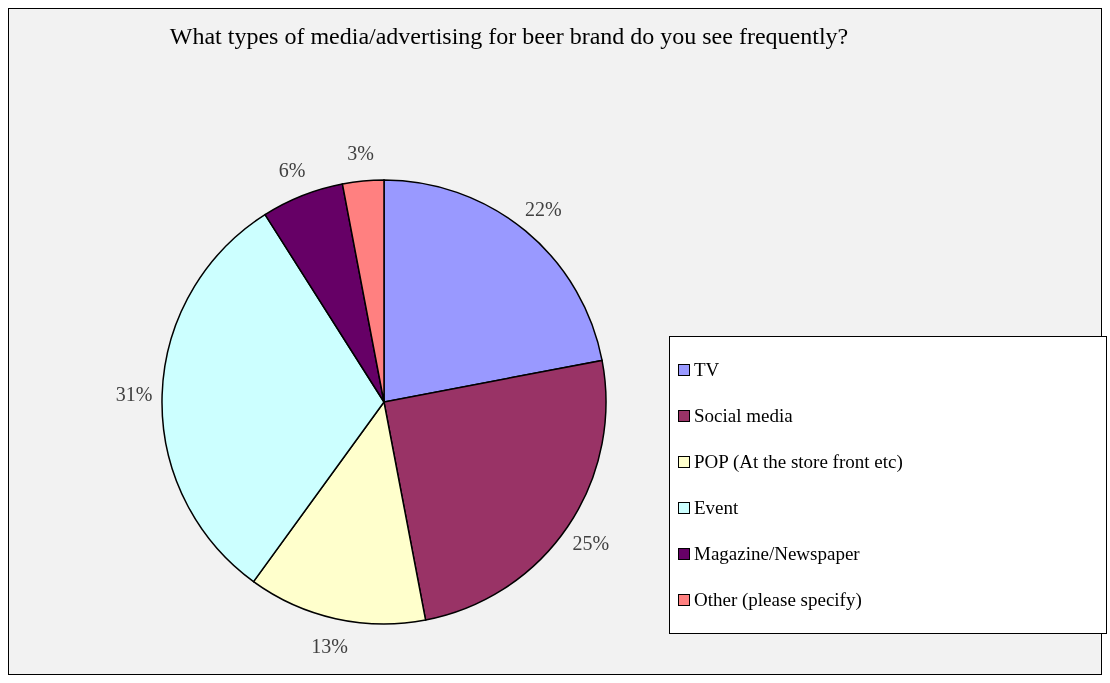 The height and width of the screenshot is (683, 1110). I want to click on legend-label: TV, so click(707, 370).